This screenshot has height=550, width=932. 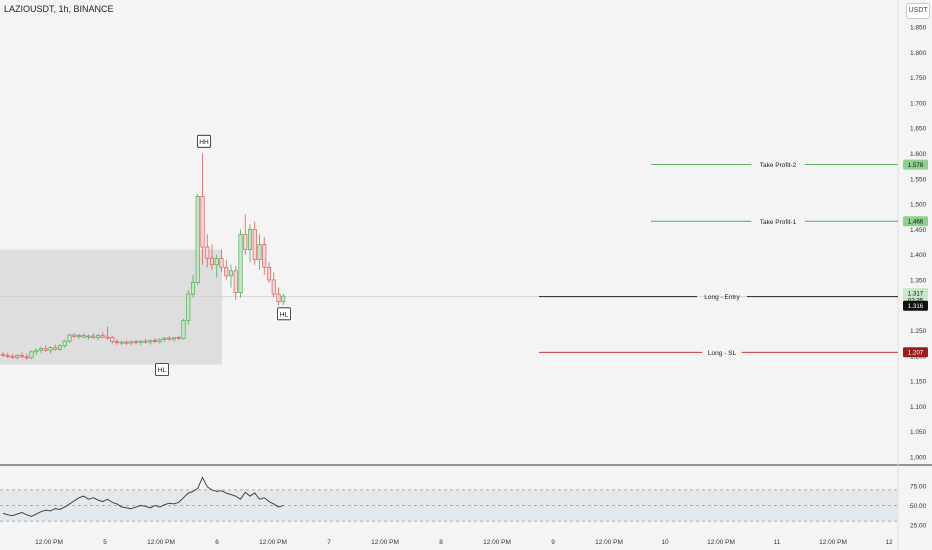 What do you see at coordinates (918, 53) in the screenshot?
I see `price-tick: 1.800` at bounding box center [918, 53].